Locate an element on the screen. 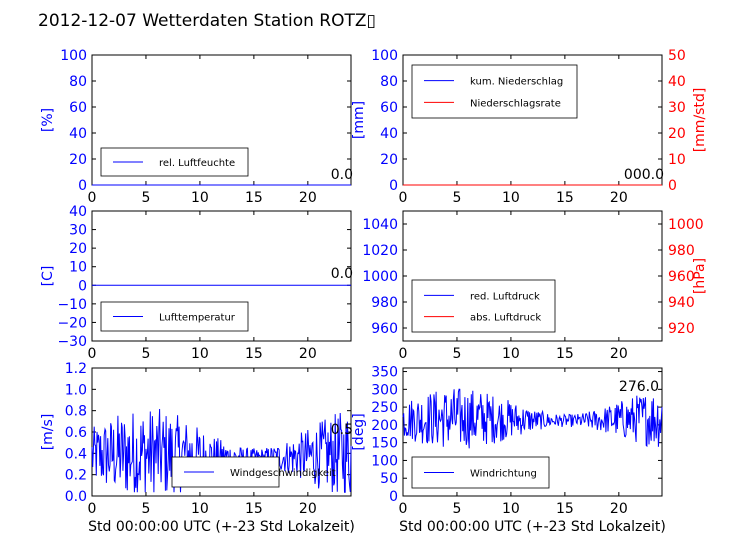 The width and height of the screenshot is (736, 552). legend-label: red. Luftdruck is located at coordinates (505, 296).